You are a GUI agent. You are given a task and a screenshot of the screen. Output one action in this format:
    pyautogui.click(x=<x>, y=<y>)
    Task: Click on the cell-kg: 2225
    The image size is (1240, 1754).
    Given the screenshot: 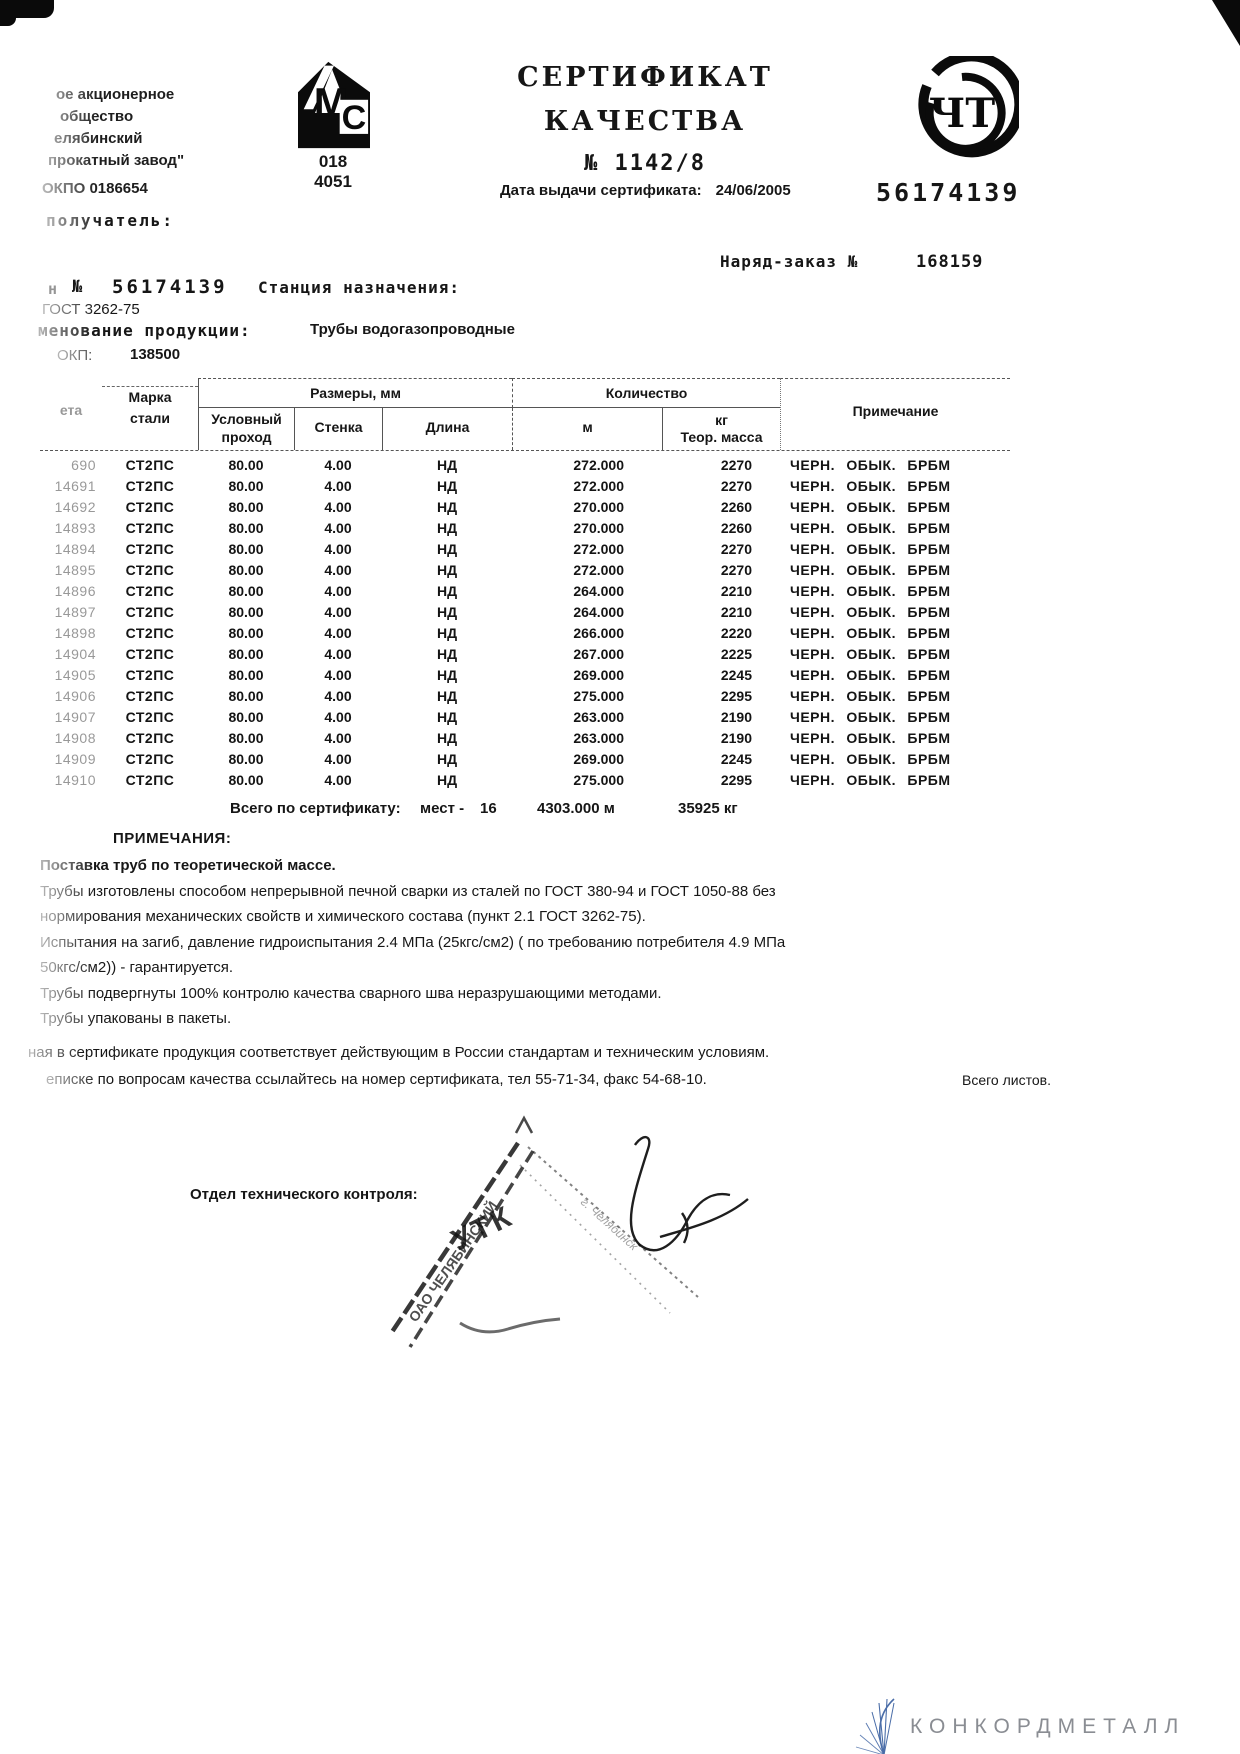 What is the action you would take?
    pyautogui.click(x=736, y=654)
    